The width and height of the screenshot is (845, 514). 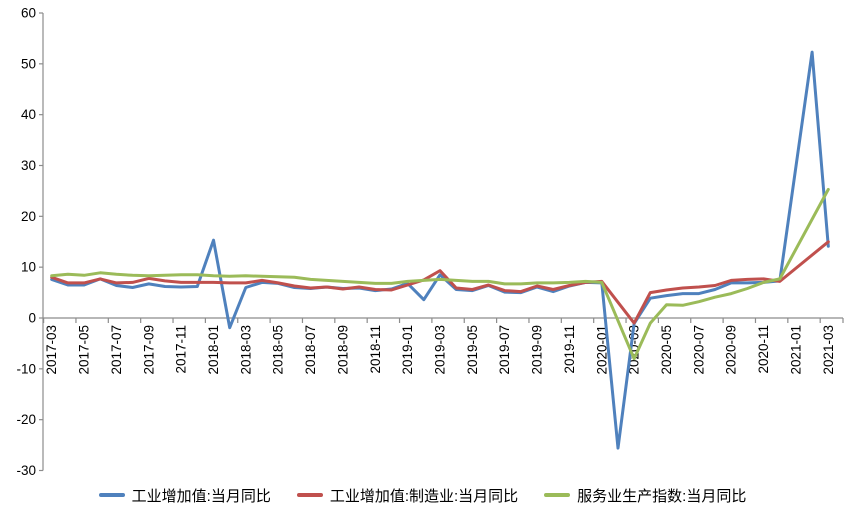 I want to click on legend-label: 工业增加值:制造业:当月同比, so click(x=424, y=496).